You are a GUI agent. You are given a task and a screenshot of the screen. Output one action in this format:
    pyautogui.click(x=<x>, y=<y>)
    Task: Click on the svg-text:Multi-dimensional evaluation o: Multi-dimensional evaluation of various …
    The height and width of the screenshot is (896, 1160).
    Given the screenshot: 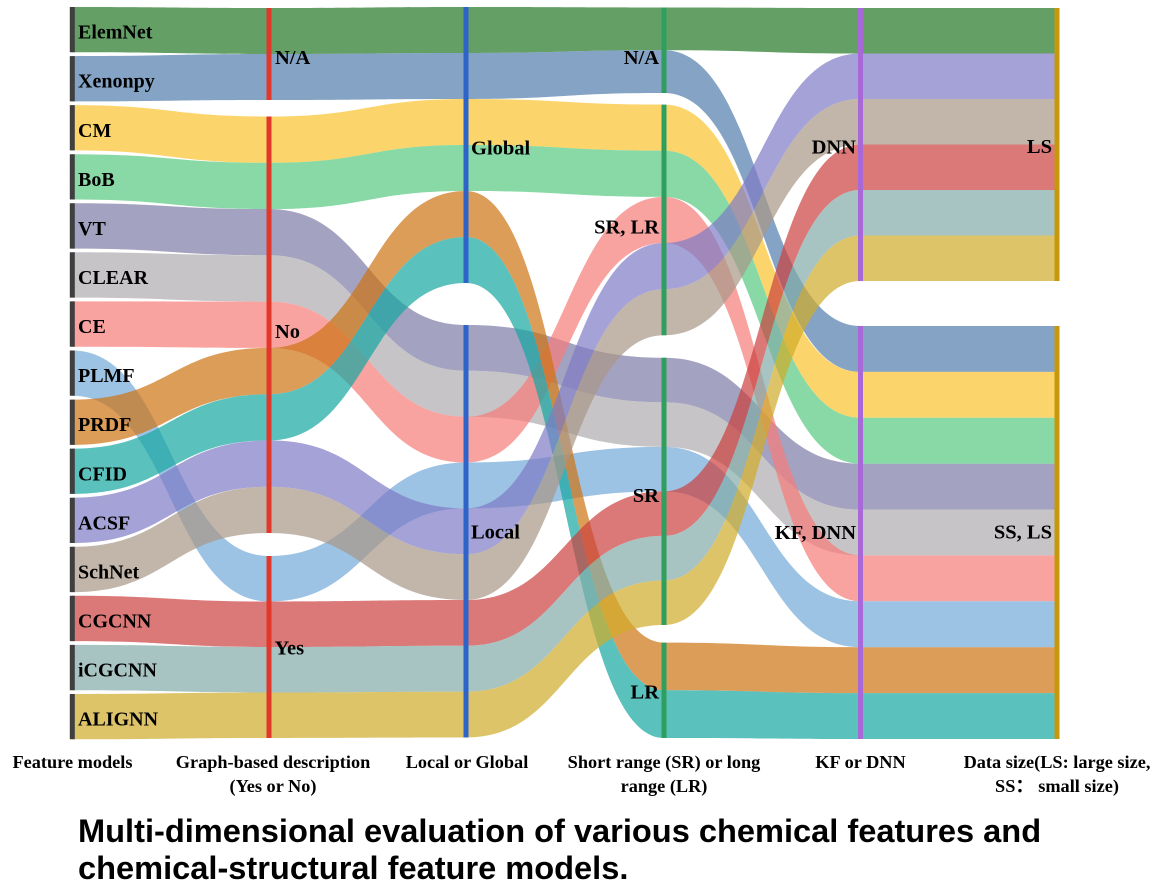 What is the action you would take?
    pyautogui.click(x=559, y=830)
    